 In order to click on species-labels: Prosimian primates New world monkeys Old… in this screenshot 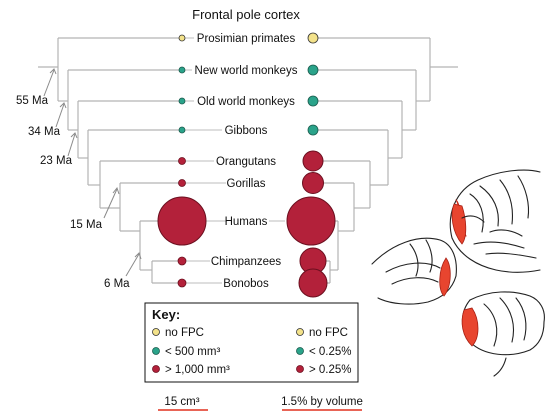, I will do `click(246, 161)`.